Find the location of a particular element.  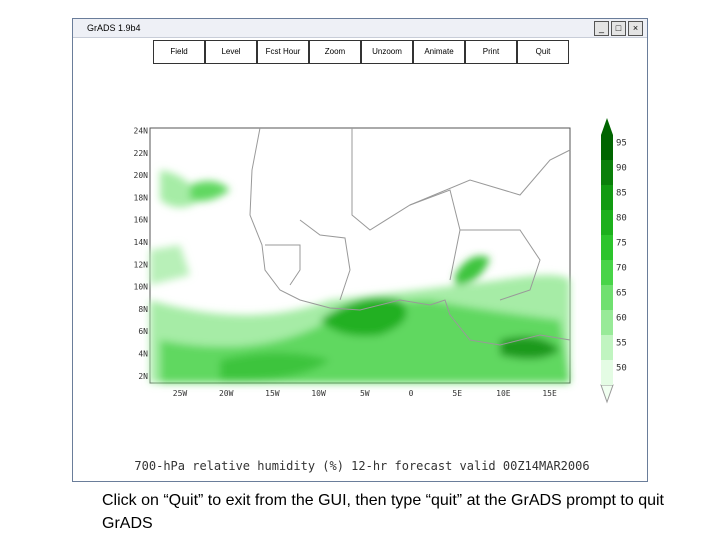

colorbar-label: 50 is located at coordinates (621, 369).